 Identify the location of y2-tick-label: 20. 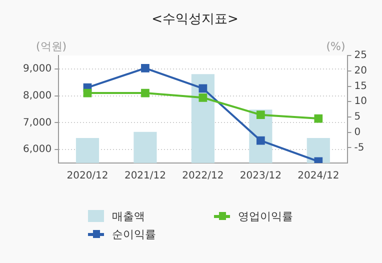
(361, 71).